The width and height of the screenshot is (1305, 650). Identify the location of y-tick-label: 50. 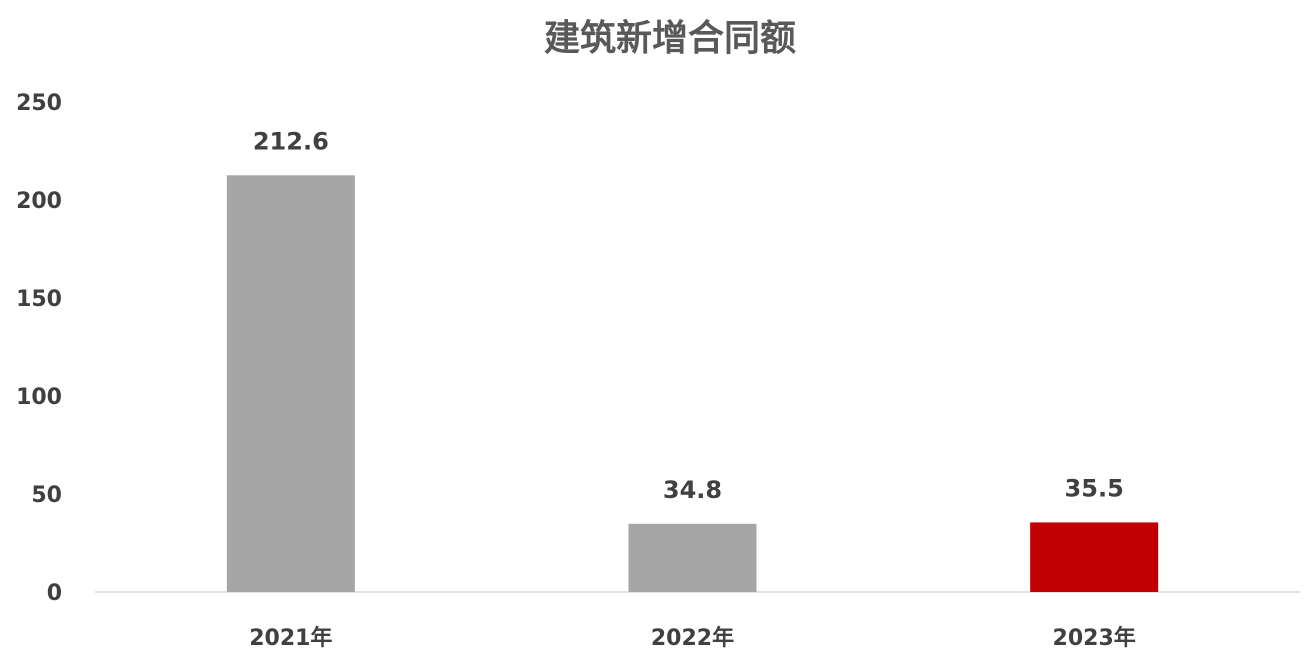
(46, 495).